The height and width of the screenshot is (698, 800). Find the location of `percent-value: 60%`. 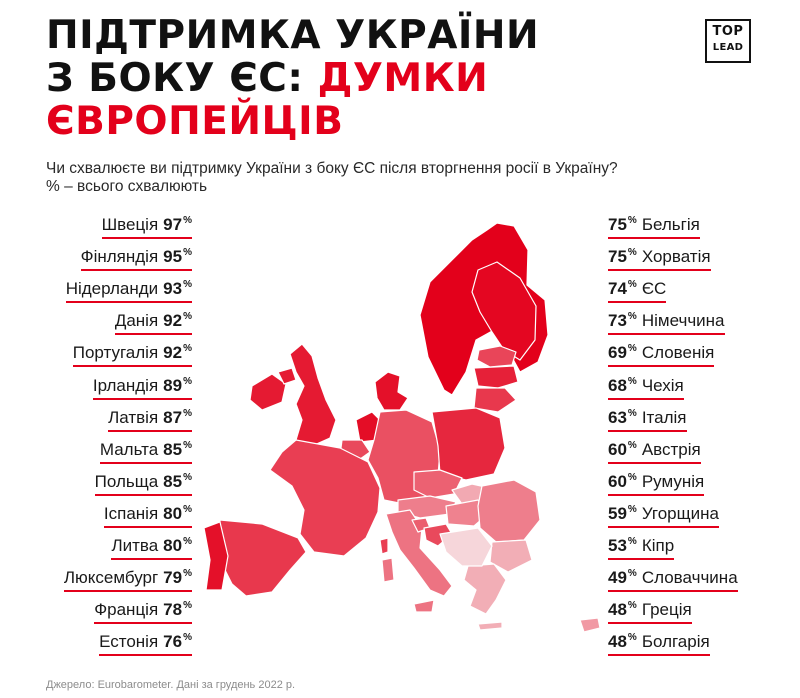

percent-value: 60% is located at coordinates (622, 483).